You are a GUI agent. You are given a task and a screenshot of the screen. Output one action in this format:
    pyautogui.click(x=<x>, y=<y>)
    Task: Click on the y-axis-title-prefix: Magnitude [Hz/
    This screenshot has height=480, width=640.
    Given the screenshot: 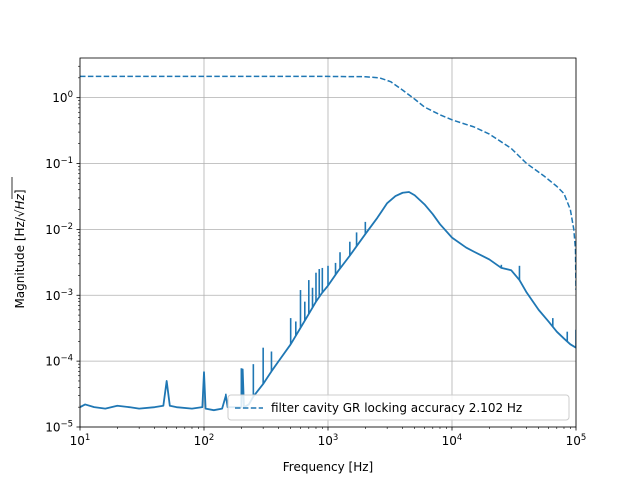 What is the action you would take?
    pyautogui.click(x=20, y=262)
    